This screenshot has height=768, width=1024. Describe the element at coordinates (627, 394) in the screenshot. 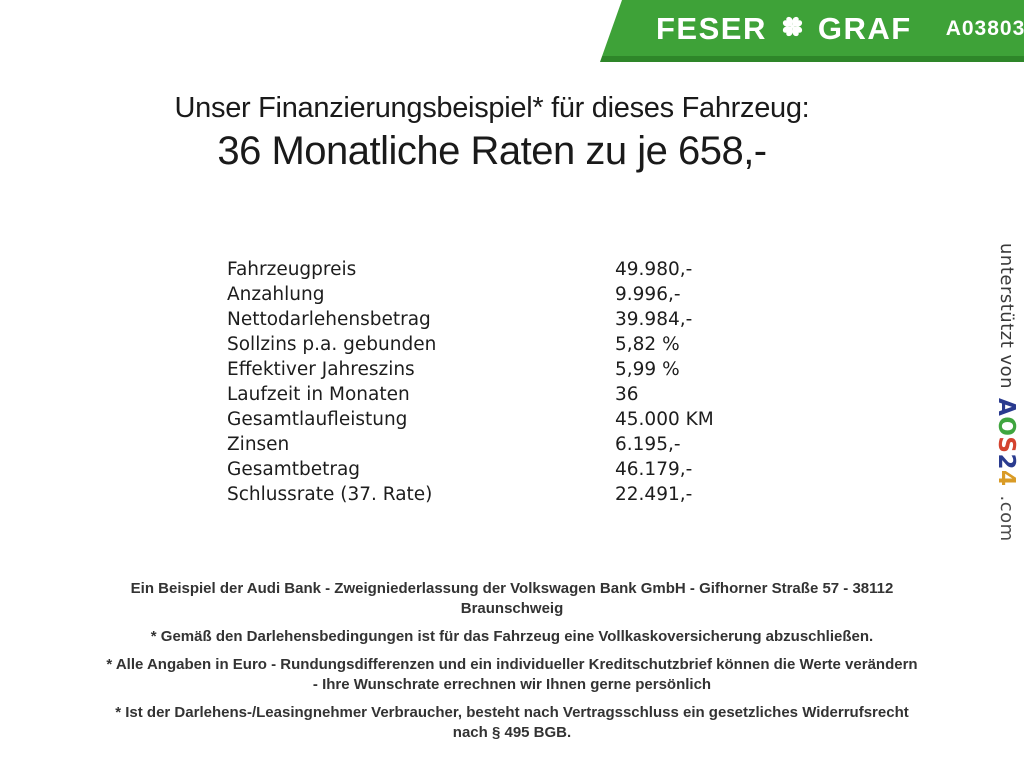

I see `row-value: 36` at that location.